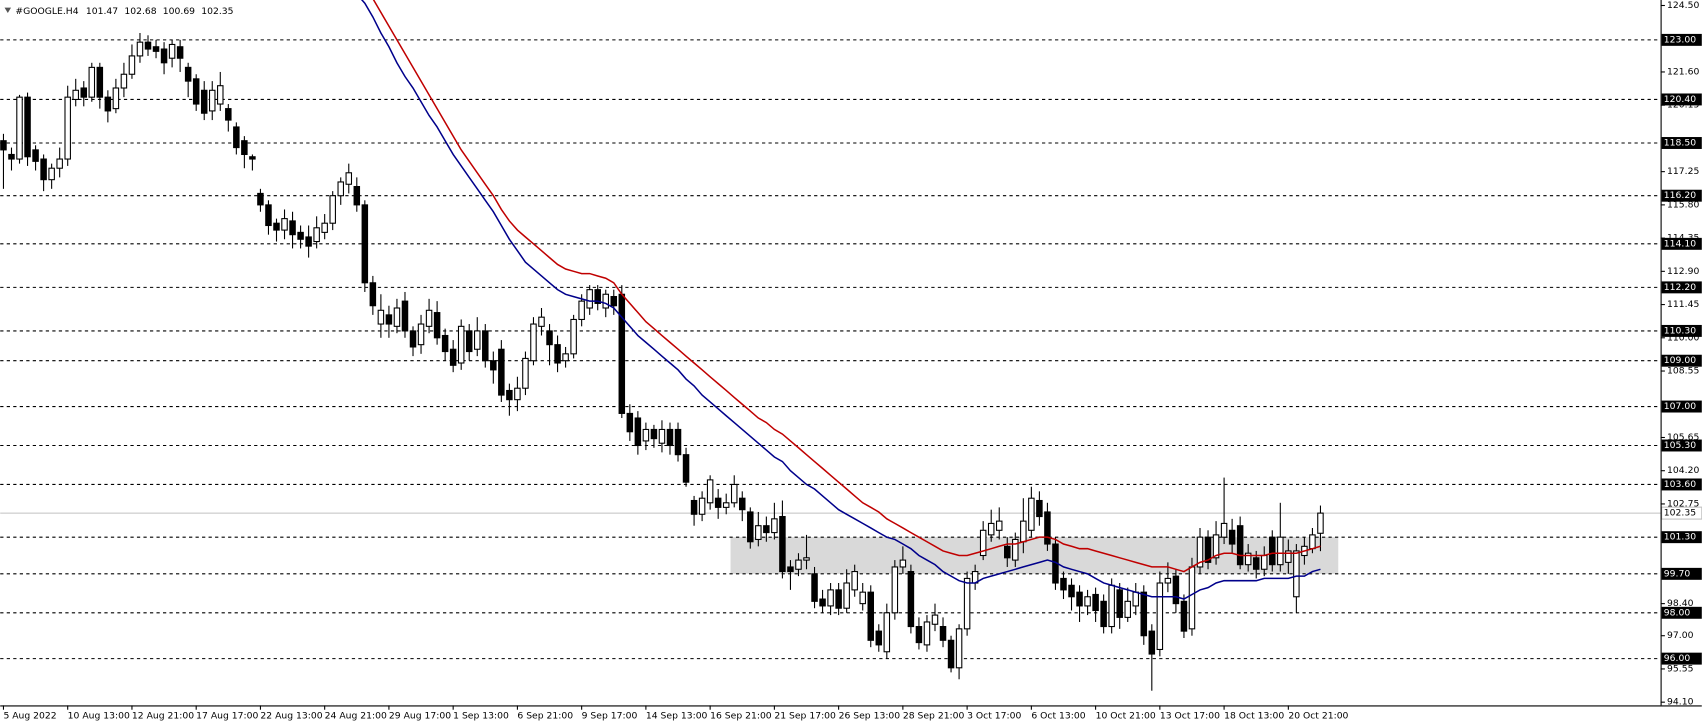 The image size is (1702, 726). What do you see at coordinates (1680, 195) in the screenshot?
I see `level-label: 116.20` at bounding box center [1680, 195].